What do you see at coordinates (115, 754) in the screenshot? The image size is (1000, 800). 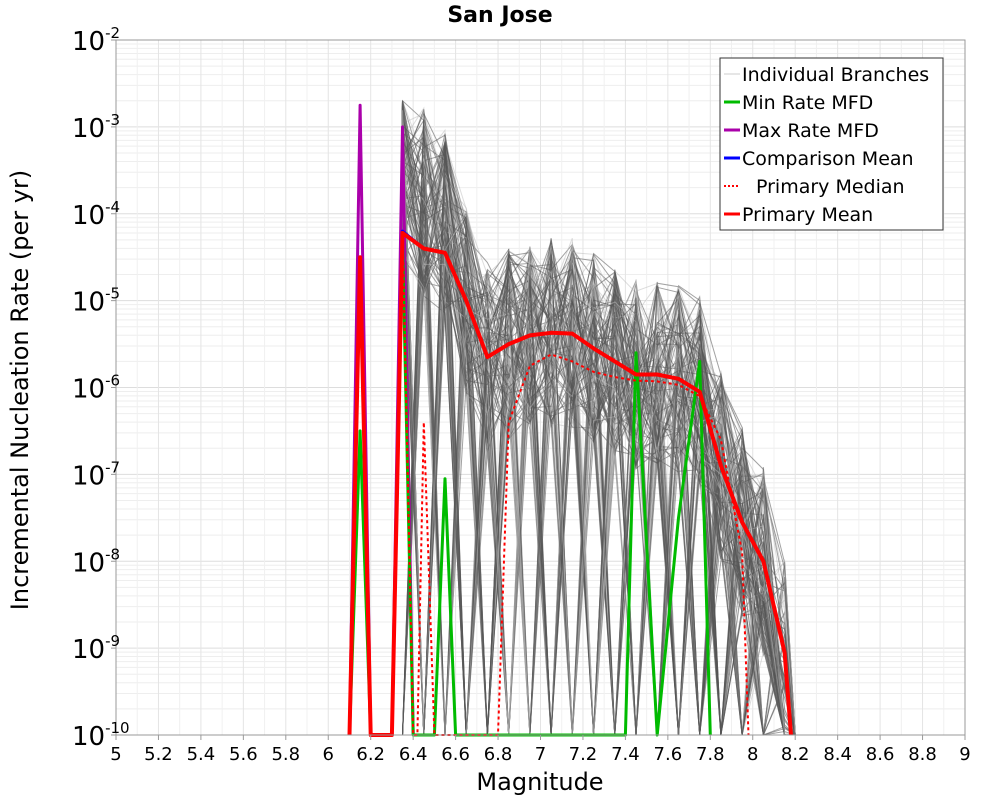 I see `x-tick-label: 5` at bounding box center [115, 754].